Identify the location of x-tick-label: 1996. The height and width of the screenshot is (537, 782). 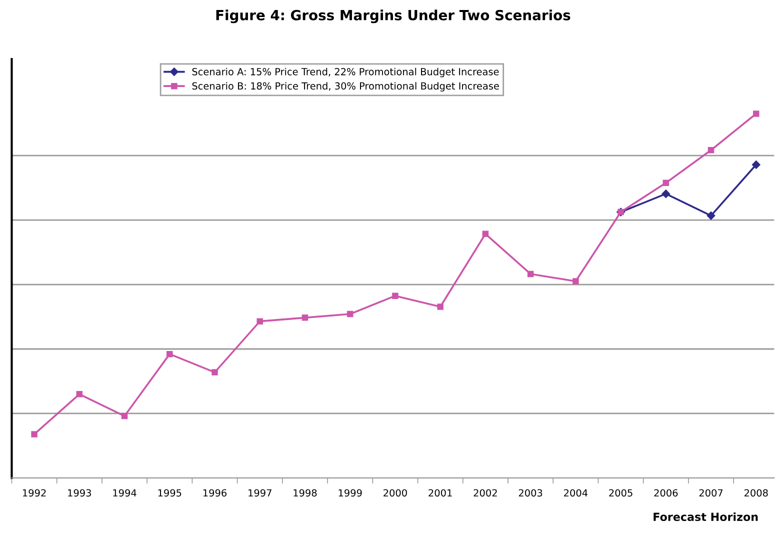
(215, 493).